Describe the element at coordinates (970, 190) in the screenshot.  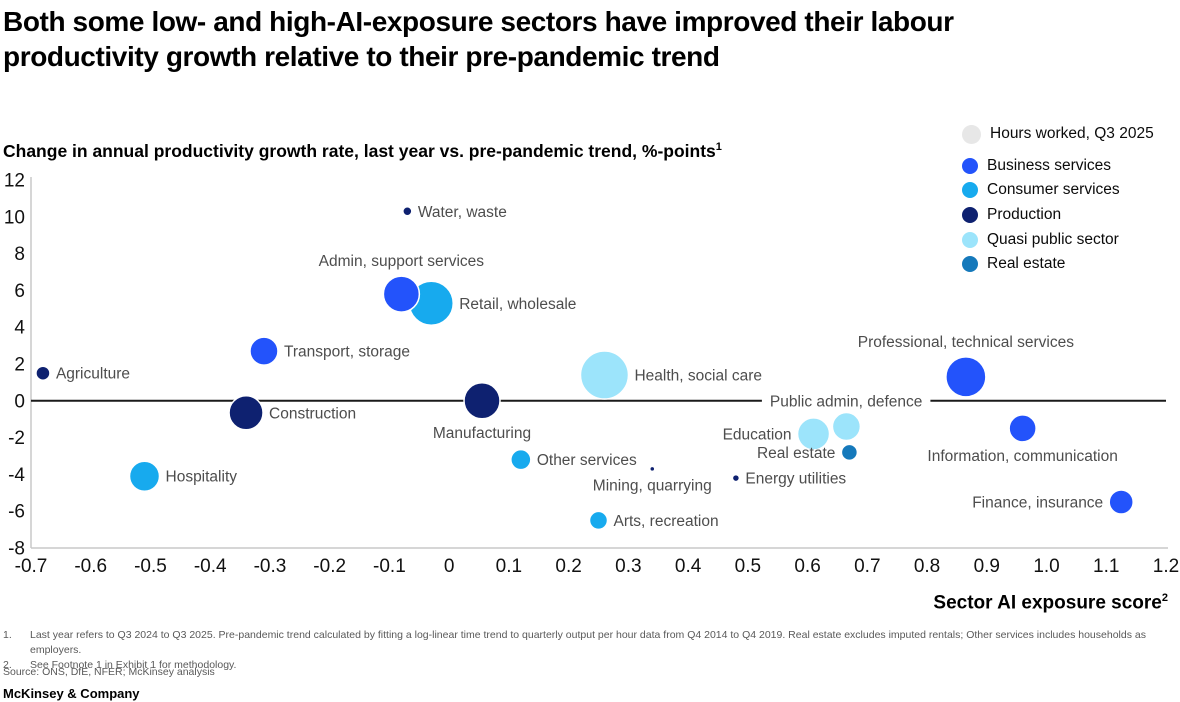
I see `consumer-services-swatch-icon` at that location.